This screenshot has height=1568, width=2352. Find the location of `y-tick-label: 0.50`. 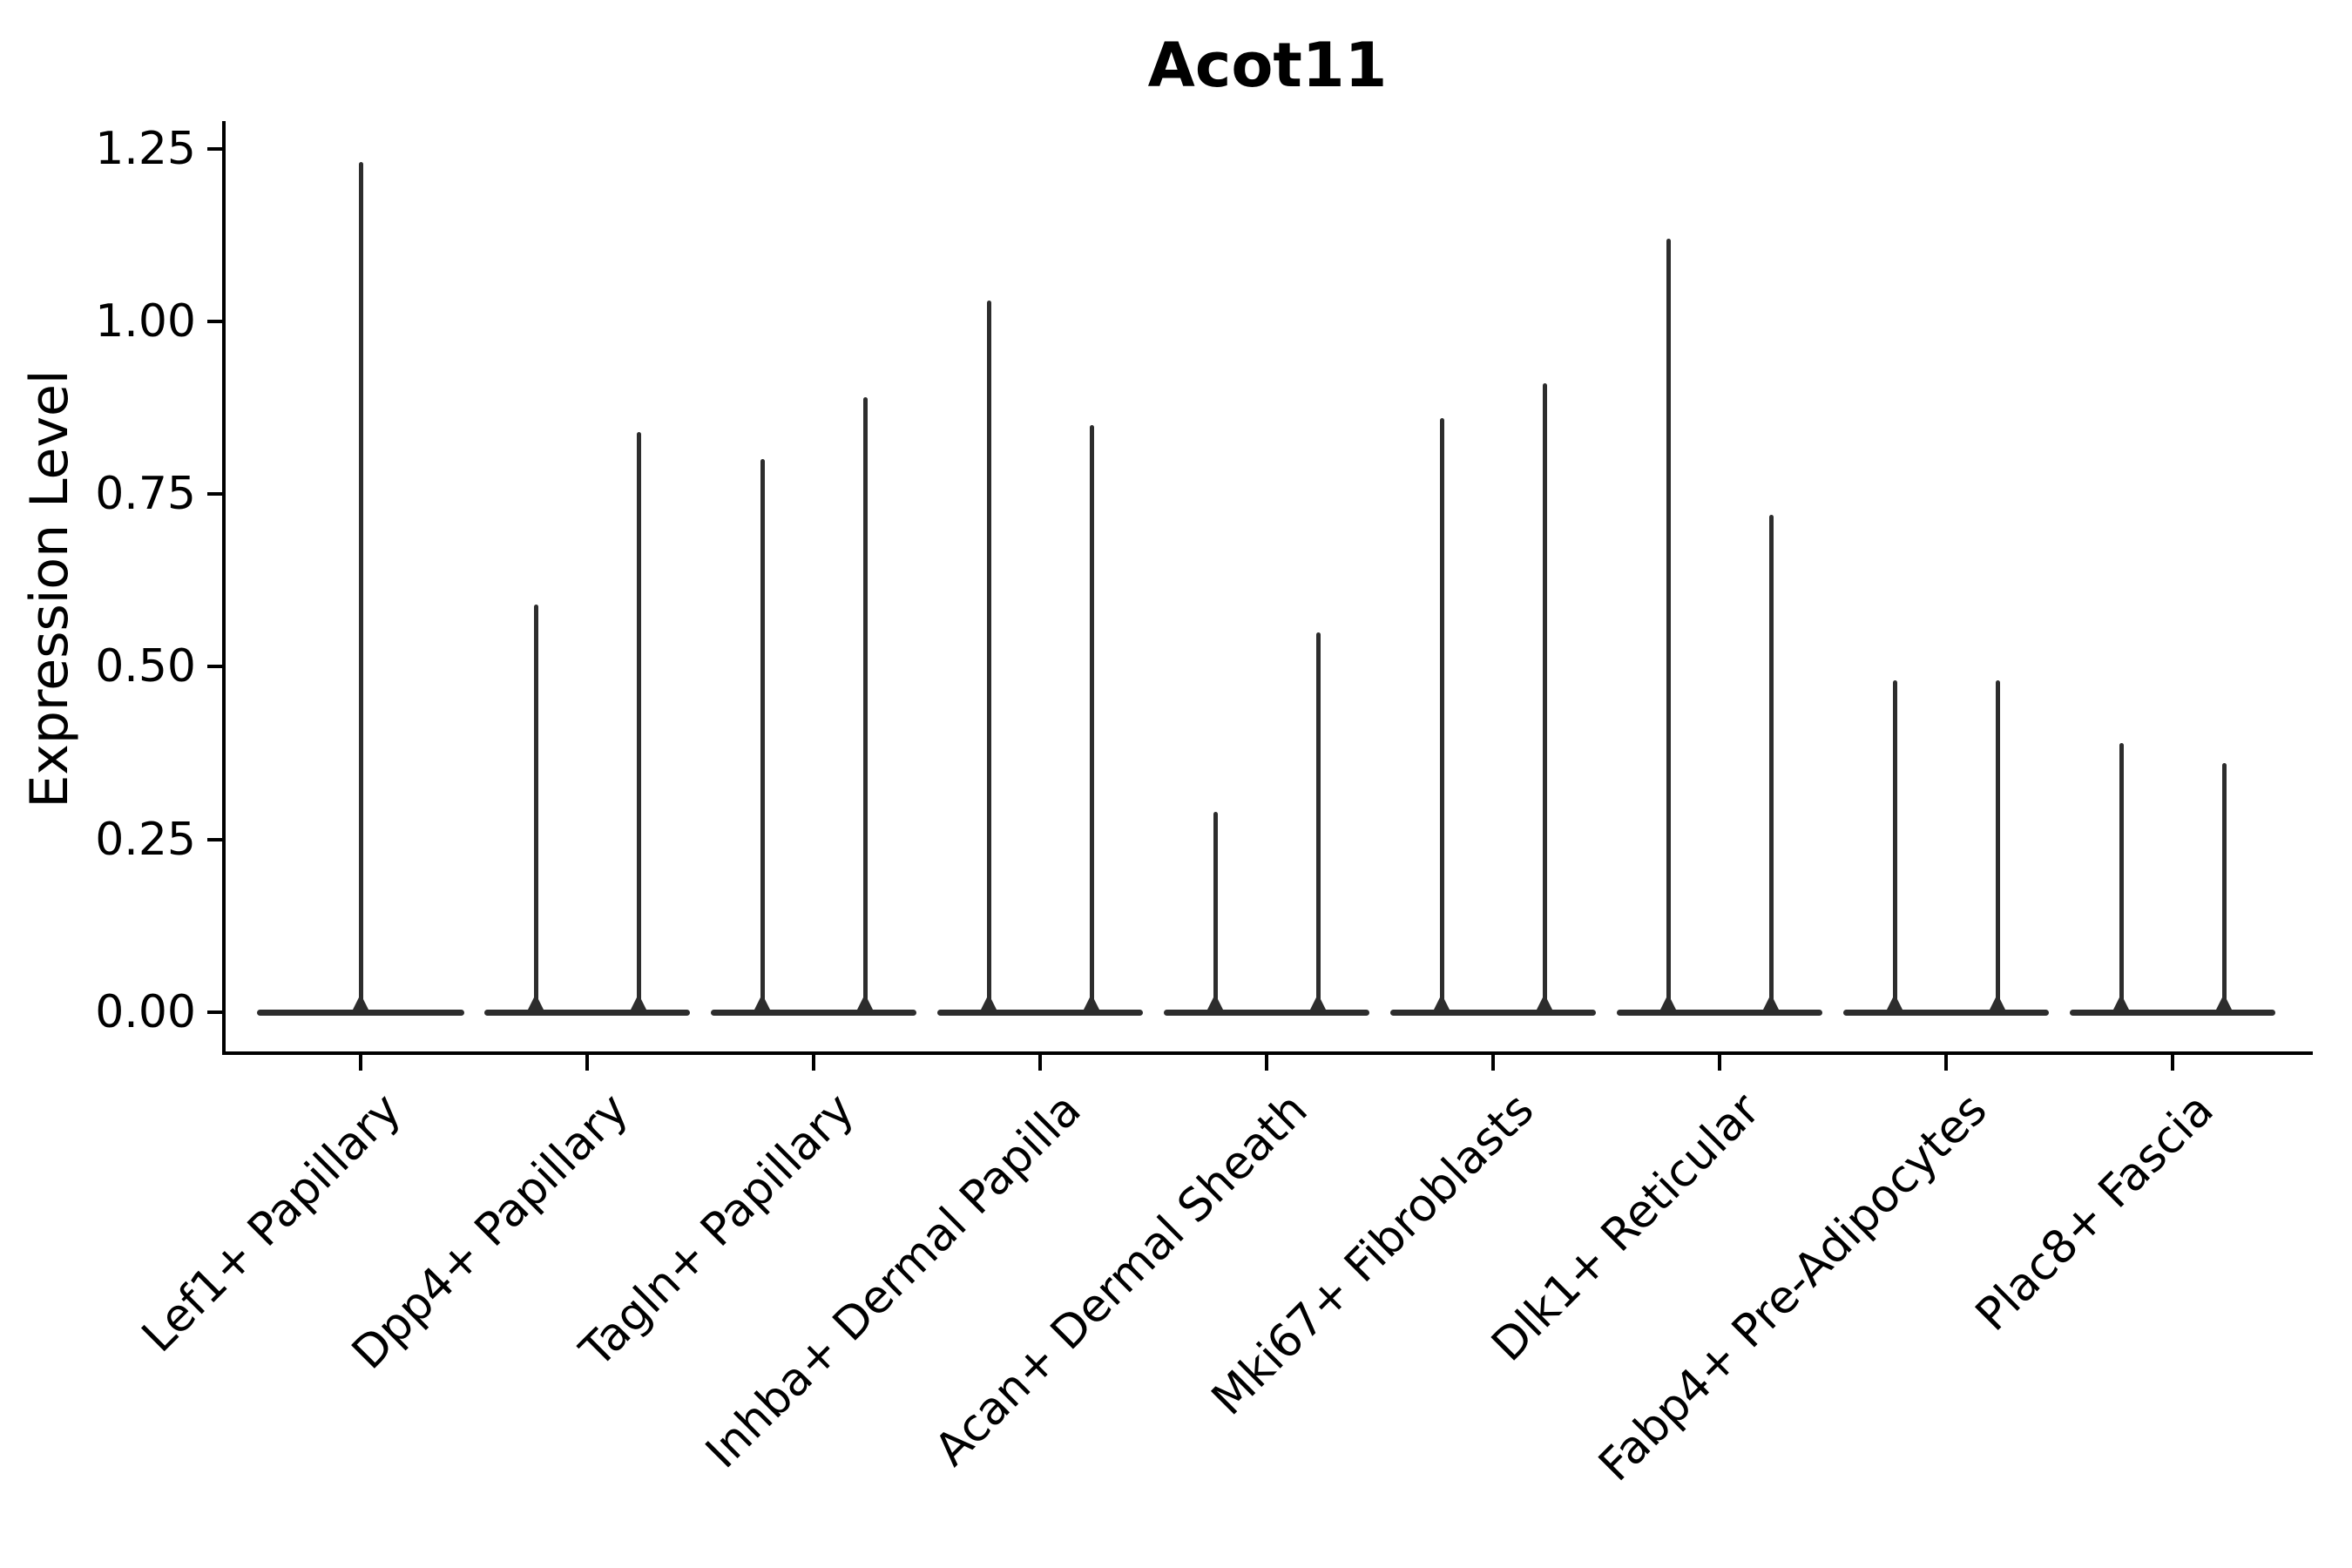

y-tick-label: 0.50 is located at coordinates (145, 667).